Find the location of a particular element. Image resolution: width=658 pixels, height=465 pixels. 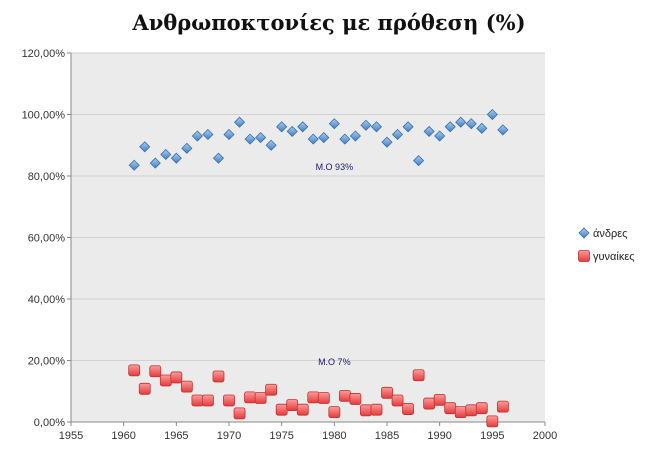

x-tick-label: 1985 is located at coordinates (387, 436).